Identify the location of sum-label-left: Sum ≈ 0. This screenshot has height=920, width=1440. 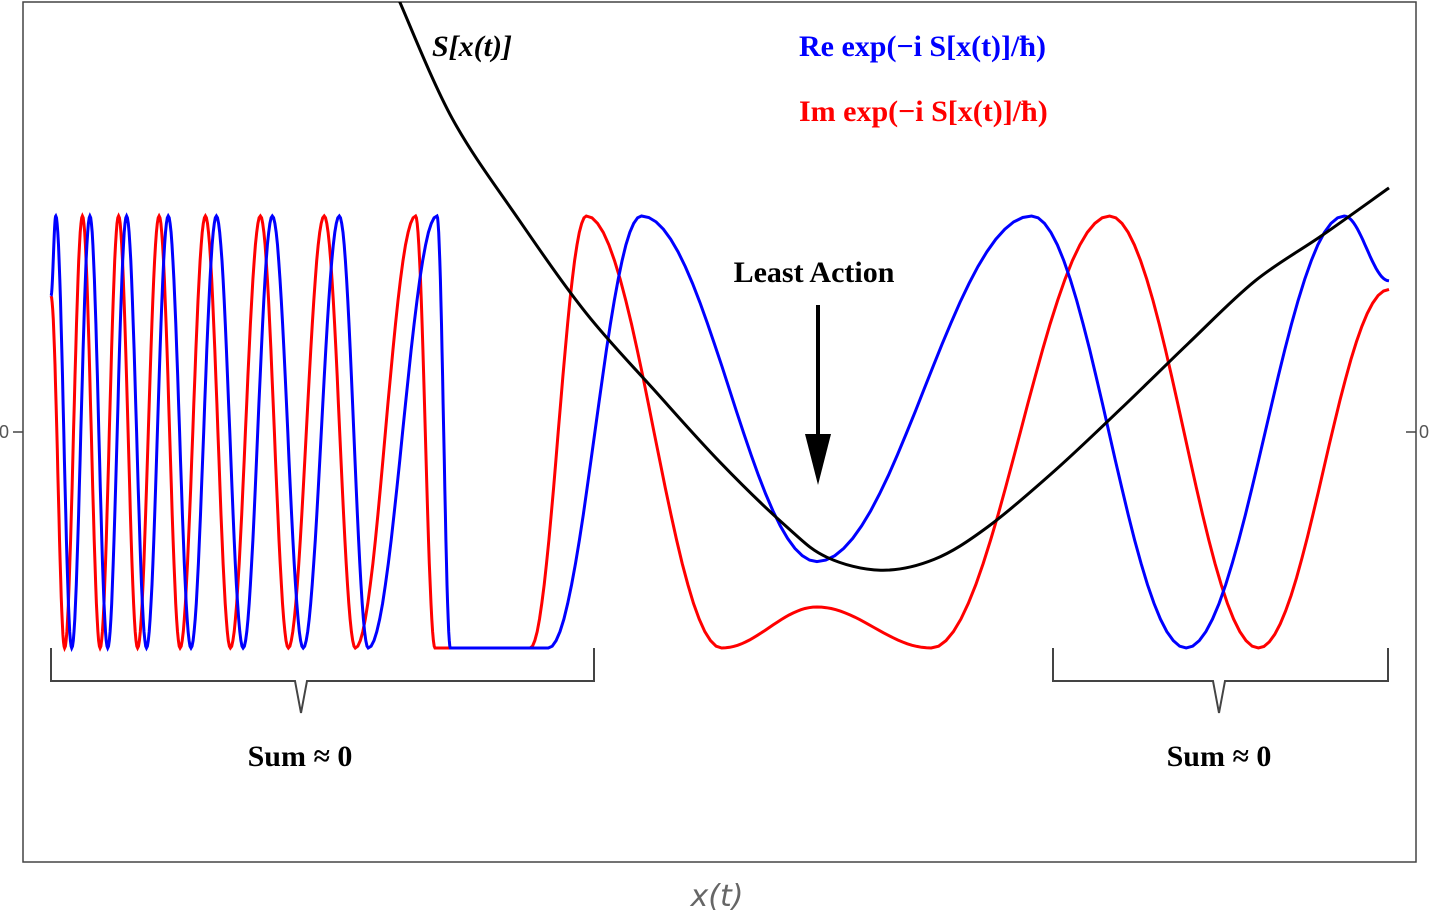
(300, 756).